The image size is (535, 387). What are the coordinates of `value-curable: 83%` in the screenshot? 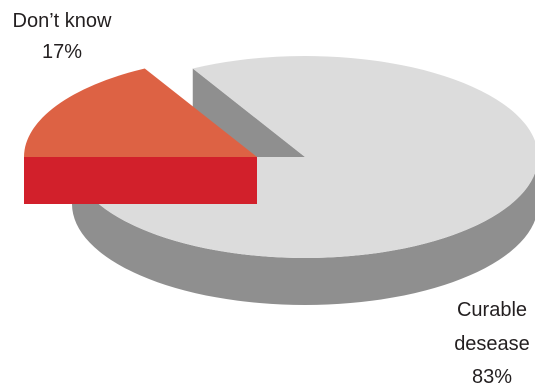 It's located at (492, 376).